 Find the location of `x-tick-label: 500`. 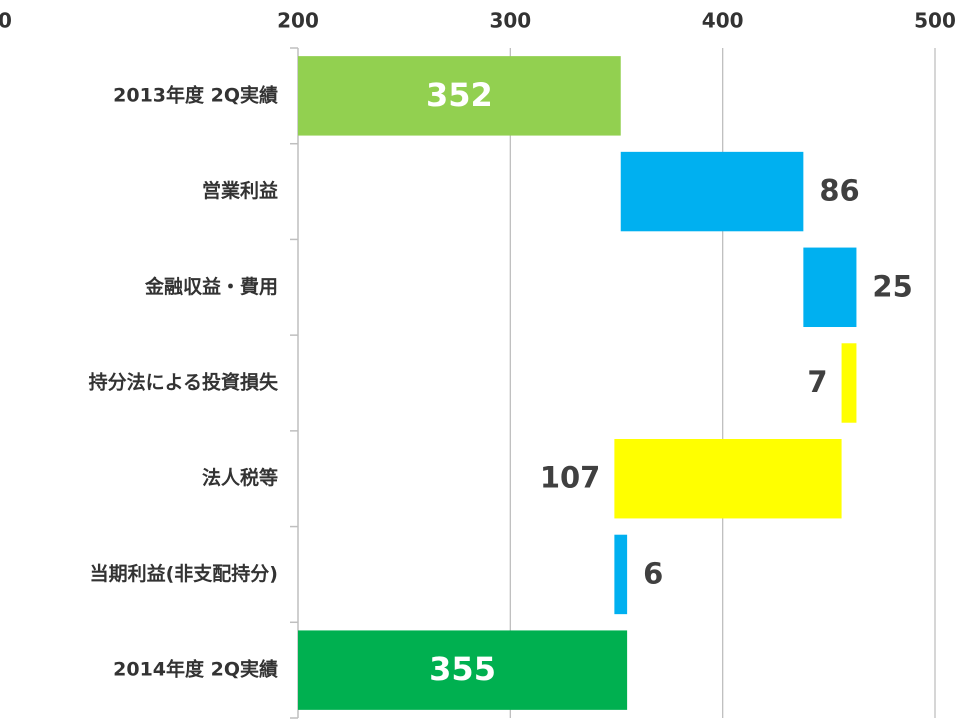

x-tick-label: 500 is located at coordinates (934, 21).